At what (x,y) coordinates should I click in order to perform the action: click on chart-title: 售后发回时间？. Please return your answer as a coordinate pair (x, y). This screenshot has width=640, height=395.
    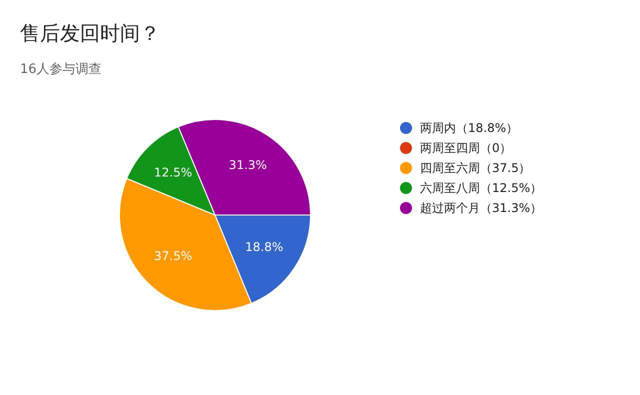
    Looking at the image, I should click on (90, 33).